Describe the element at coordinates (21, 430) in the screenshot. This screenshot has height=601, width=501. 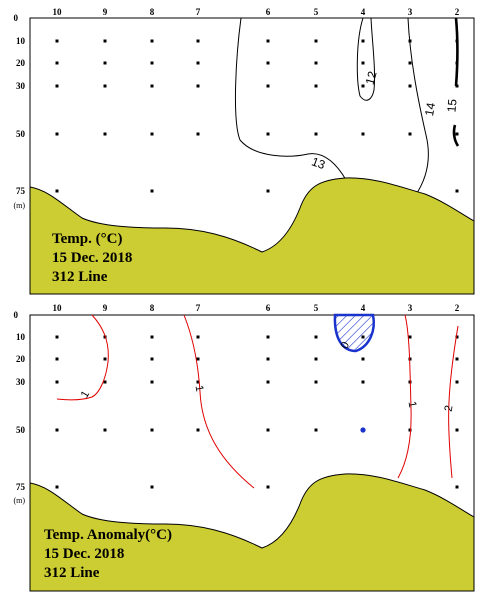
I see `bottom-depth-label: 50` at that location.